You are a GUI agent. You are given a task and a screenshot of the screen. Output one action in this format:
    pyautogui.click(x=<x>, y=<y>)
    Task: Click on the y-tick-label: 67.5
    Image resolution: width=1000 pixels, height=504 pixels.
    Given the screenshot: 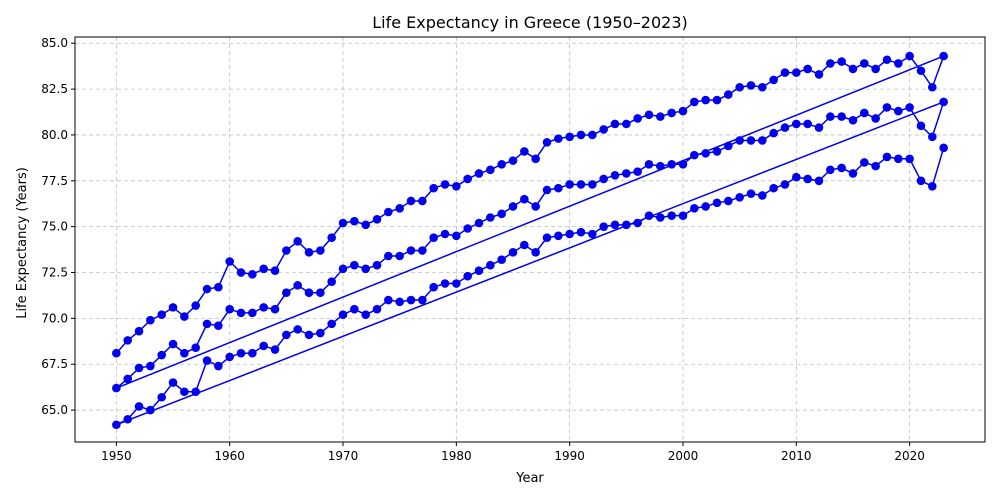 What is the action you would take?
    pyautogui.click(x=54, y=364)
    